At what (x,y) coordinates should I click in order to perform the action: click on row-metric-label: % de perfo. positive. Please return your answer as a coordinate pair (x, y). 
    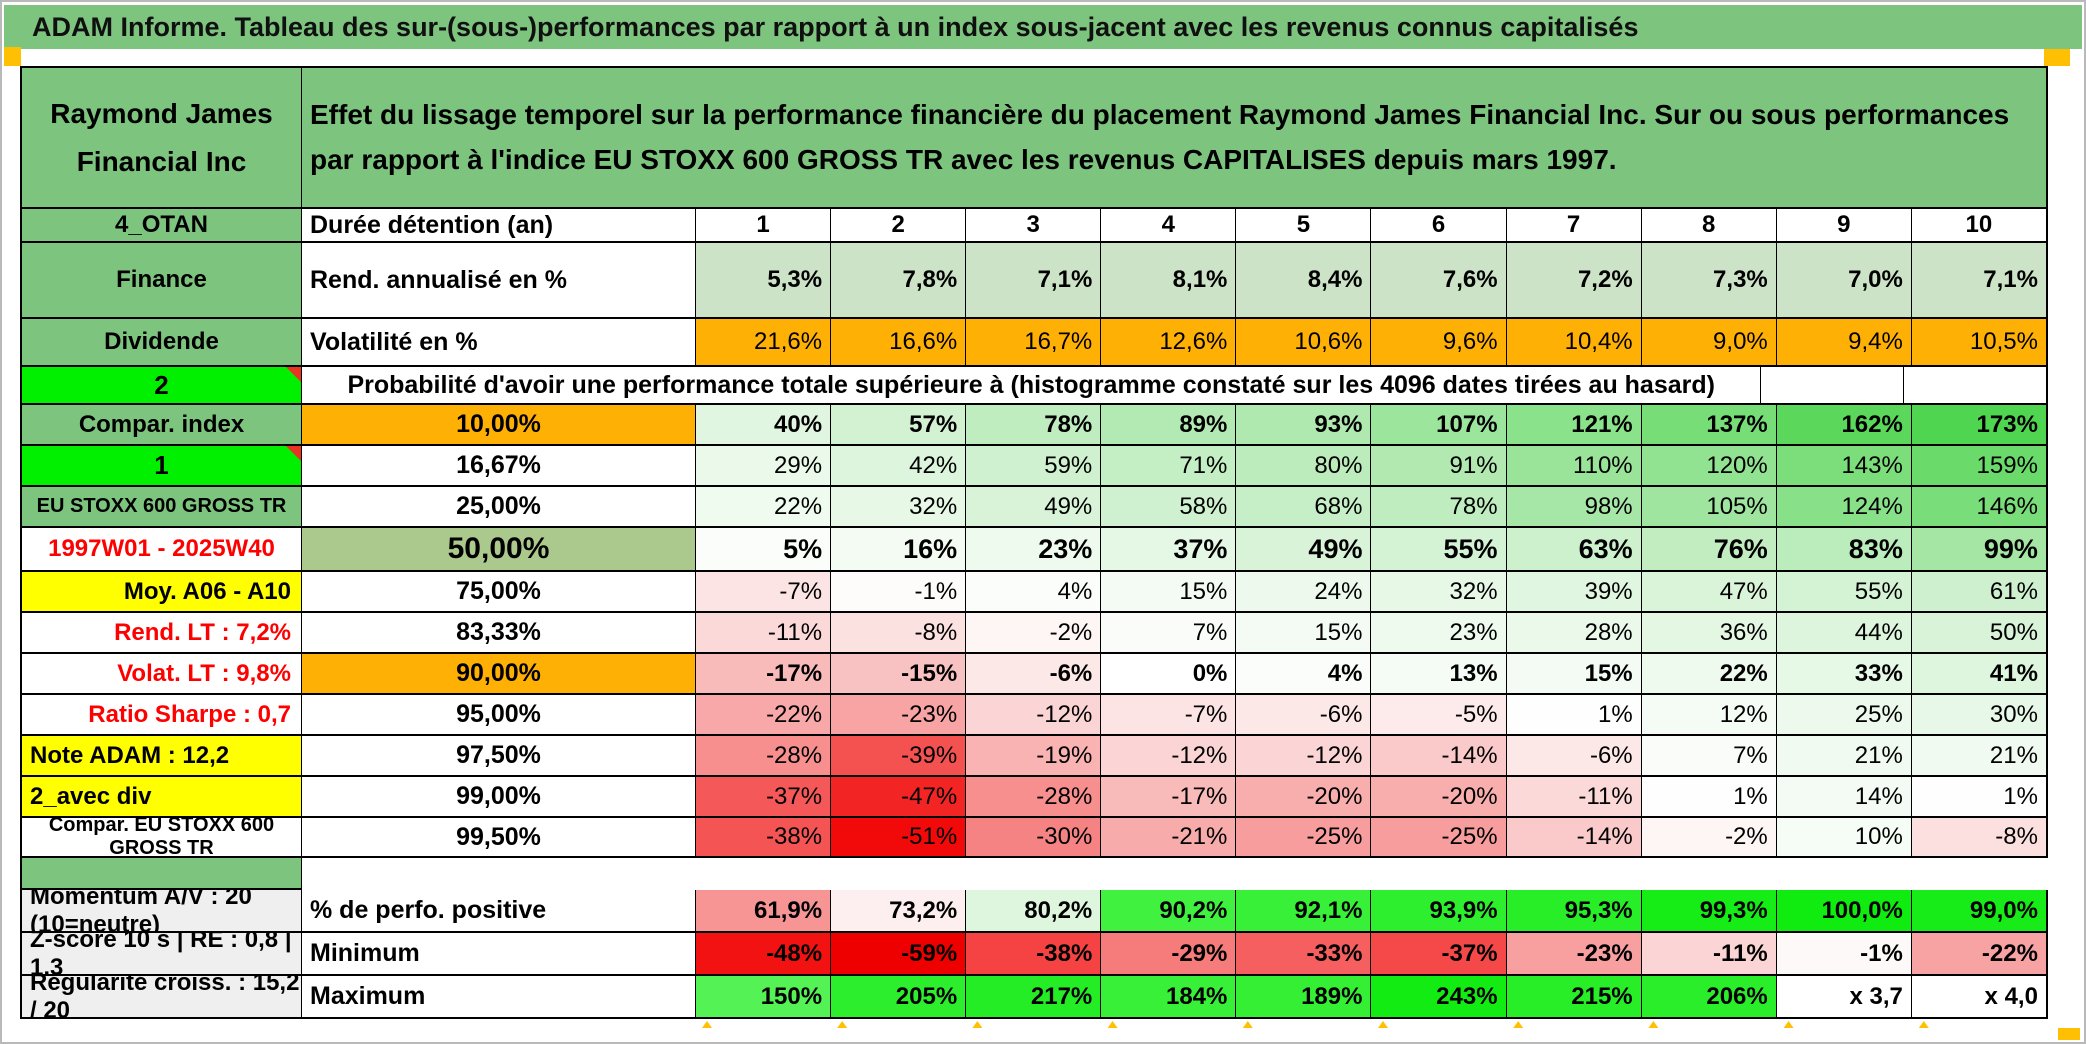
    Looking at the image, I should click on (499, 911).